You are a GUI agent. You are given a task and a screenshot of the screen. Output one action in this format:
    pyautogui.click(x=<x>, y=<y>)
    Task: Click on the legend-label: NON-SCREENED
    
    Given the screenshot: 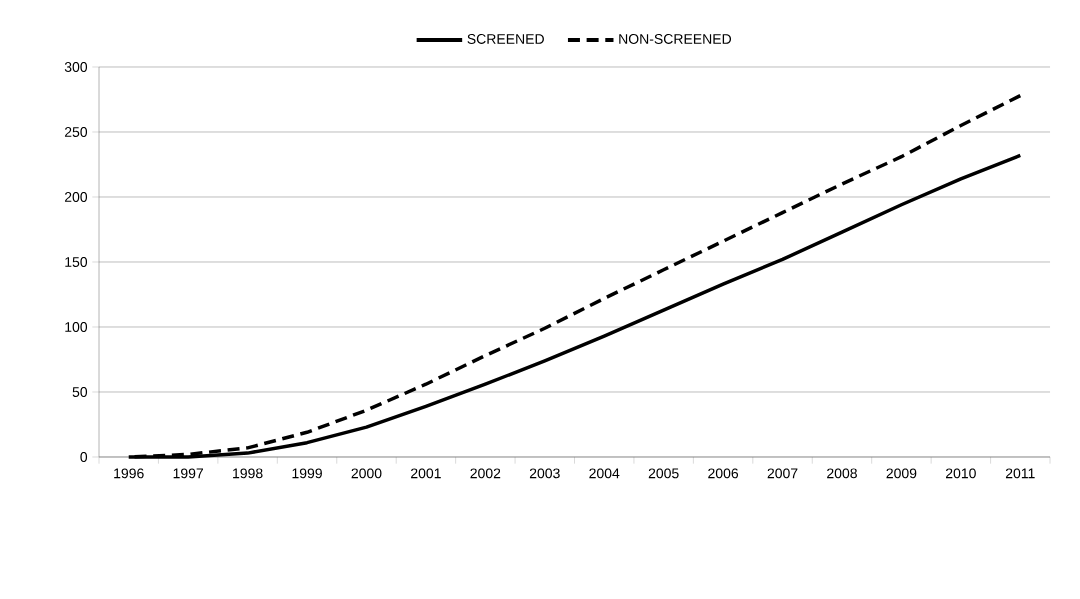 What is the action you would take?
    pyautogui.click(x=675, y=39)
    